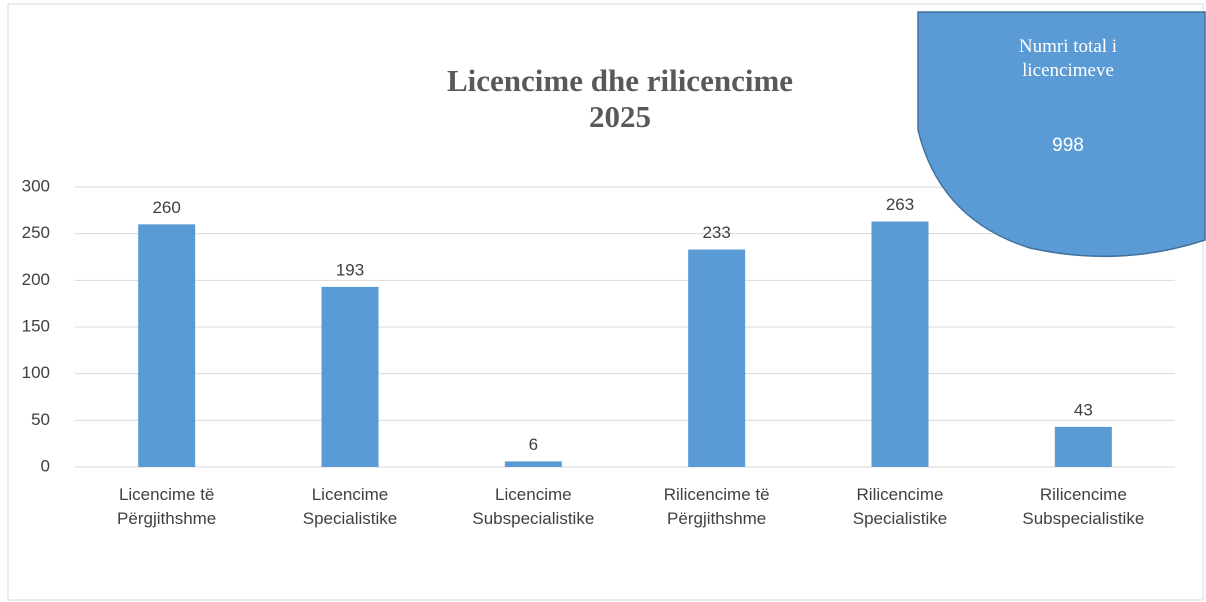 The height and width of the screenshot is (602, 1206). I want to click on annotation-shape, so click(1061, 134).